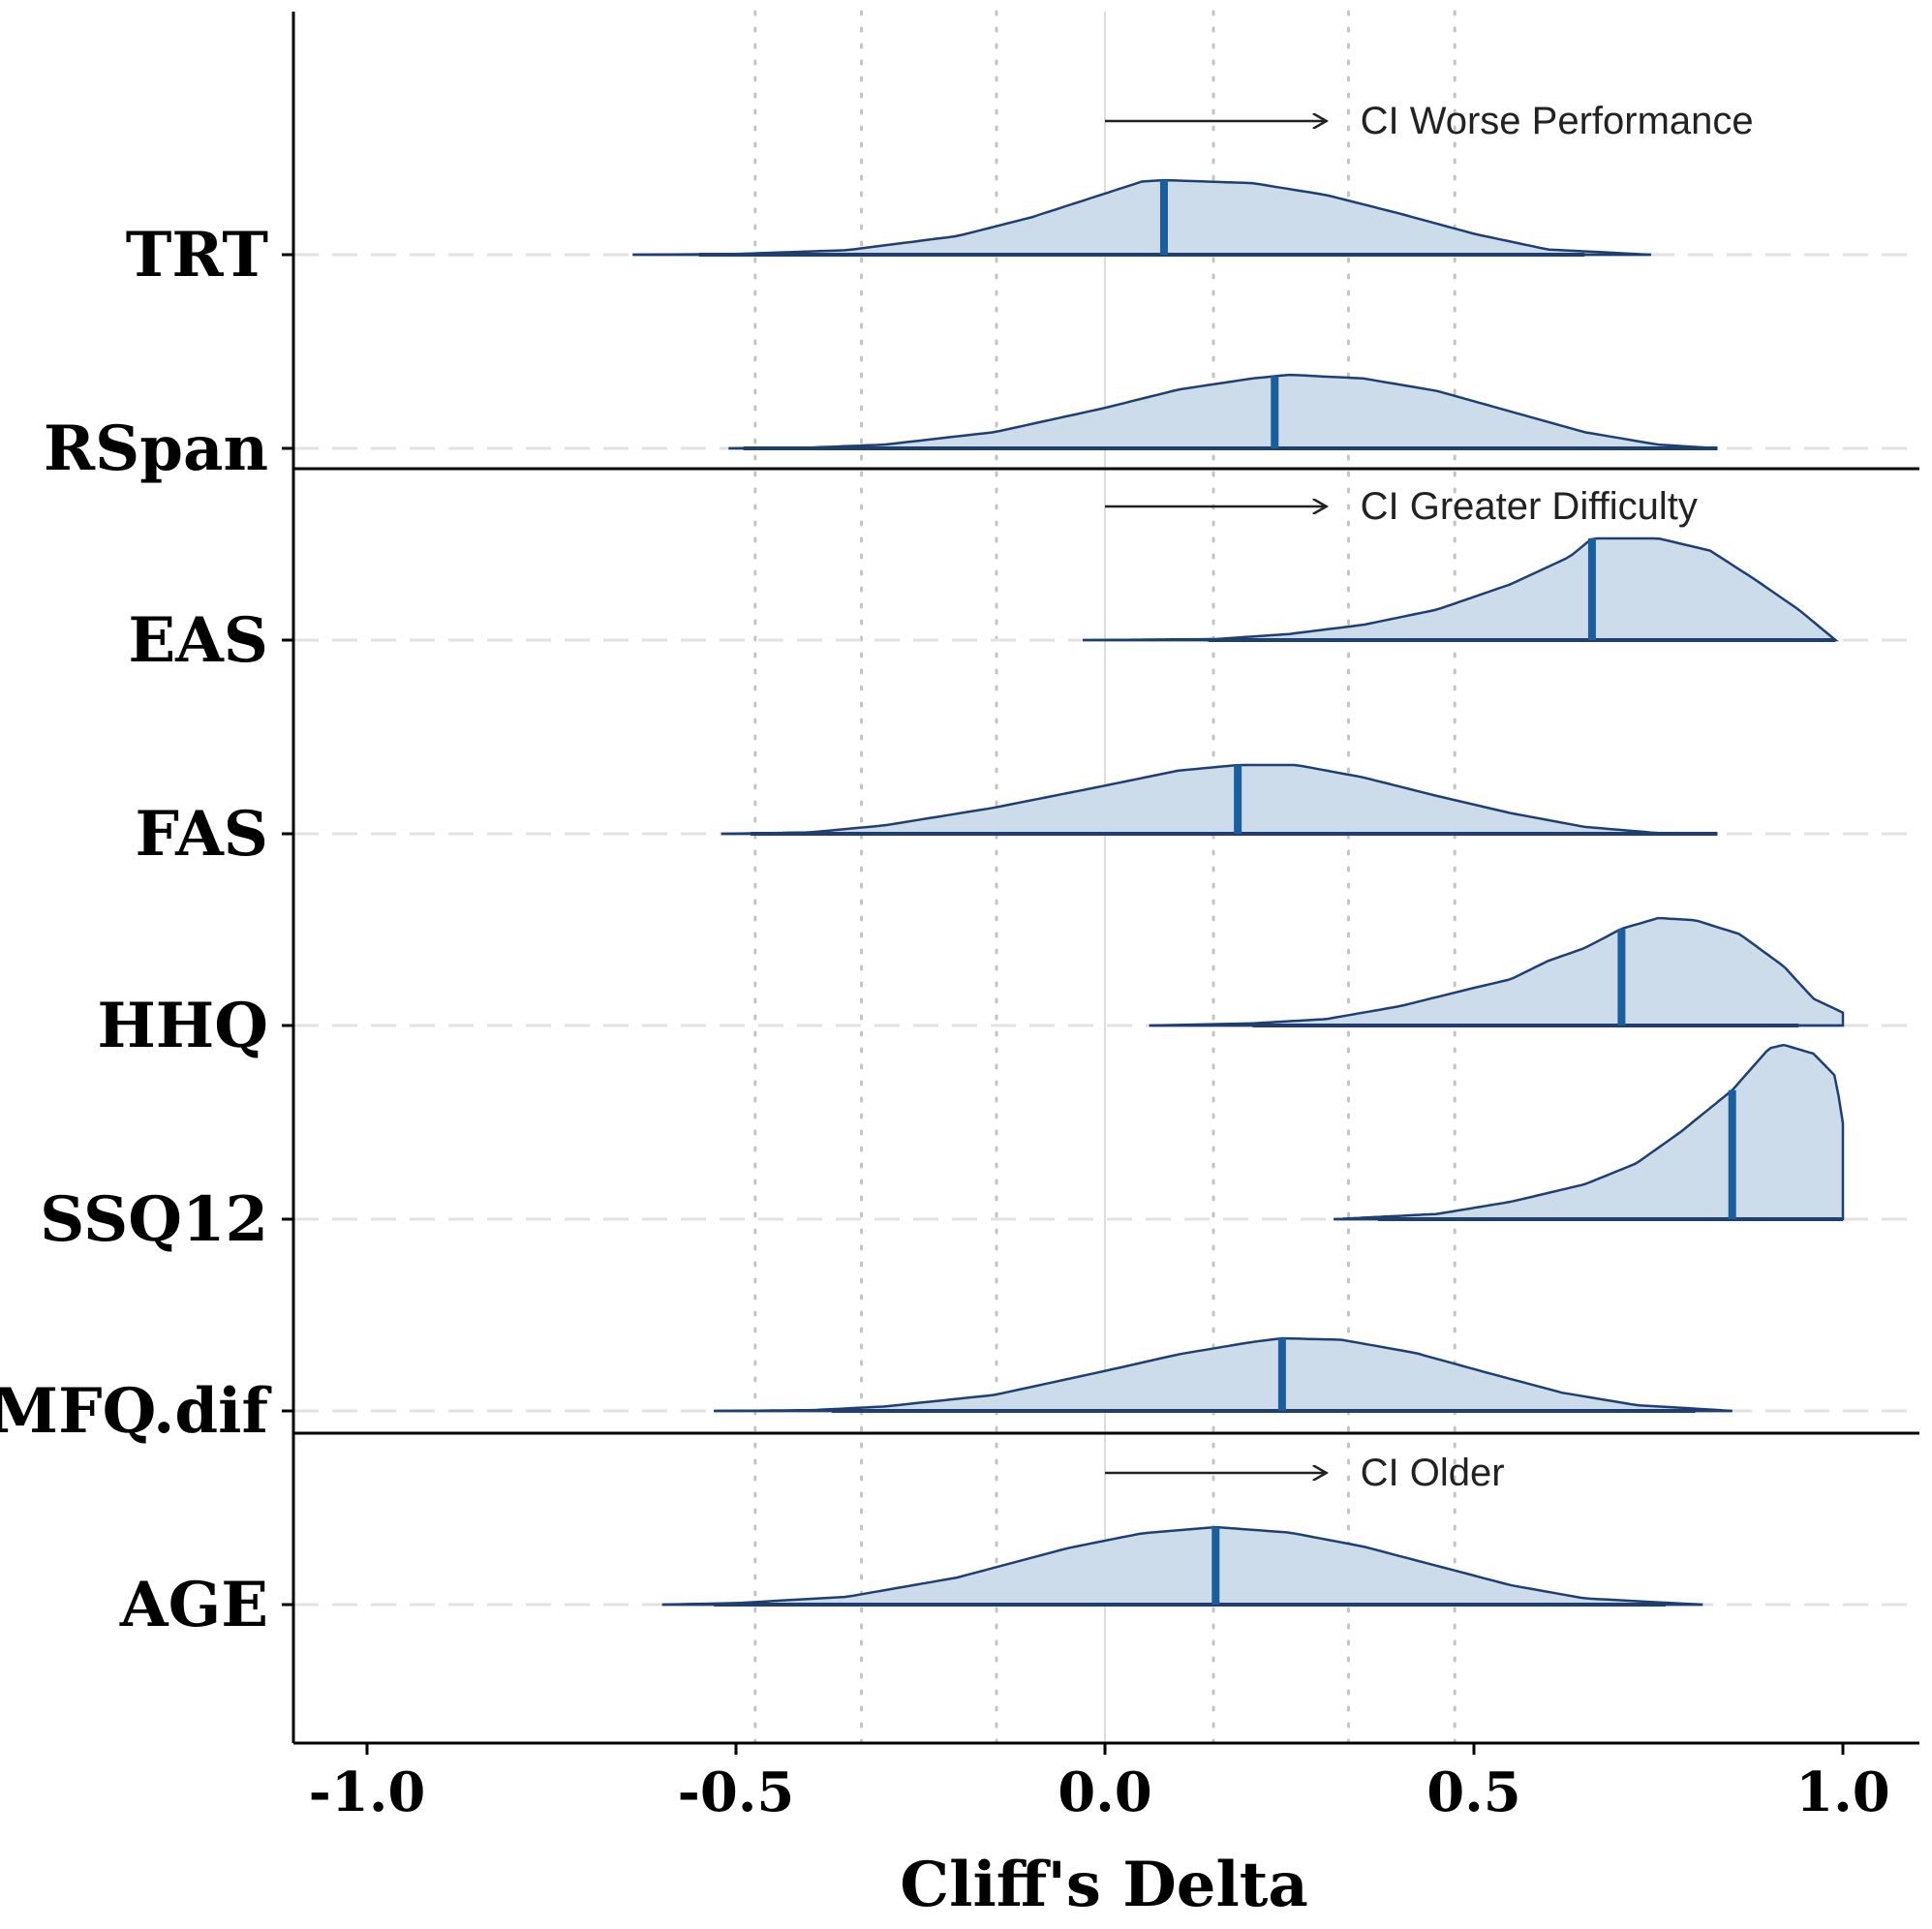  What do you see at coordinates (154, 1219) in the screenshot?
I see `category-label: SSQ12` at bounding box center [154, 1219].